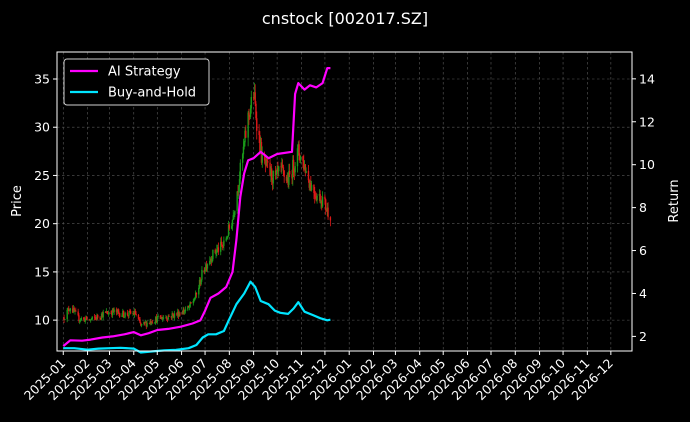 This screenshot has height=422, width=690. What do you see at coordinates (643, 207) in the screenshot?
I see `y2-tick-label: 8` at bounding box center [643, 207].